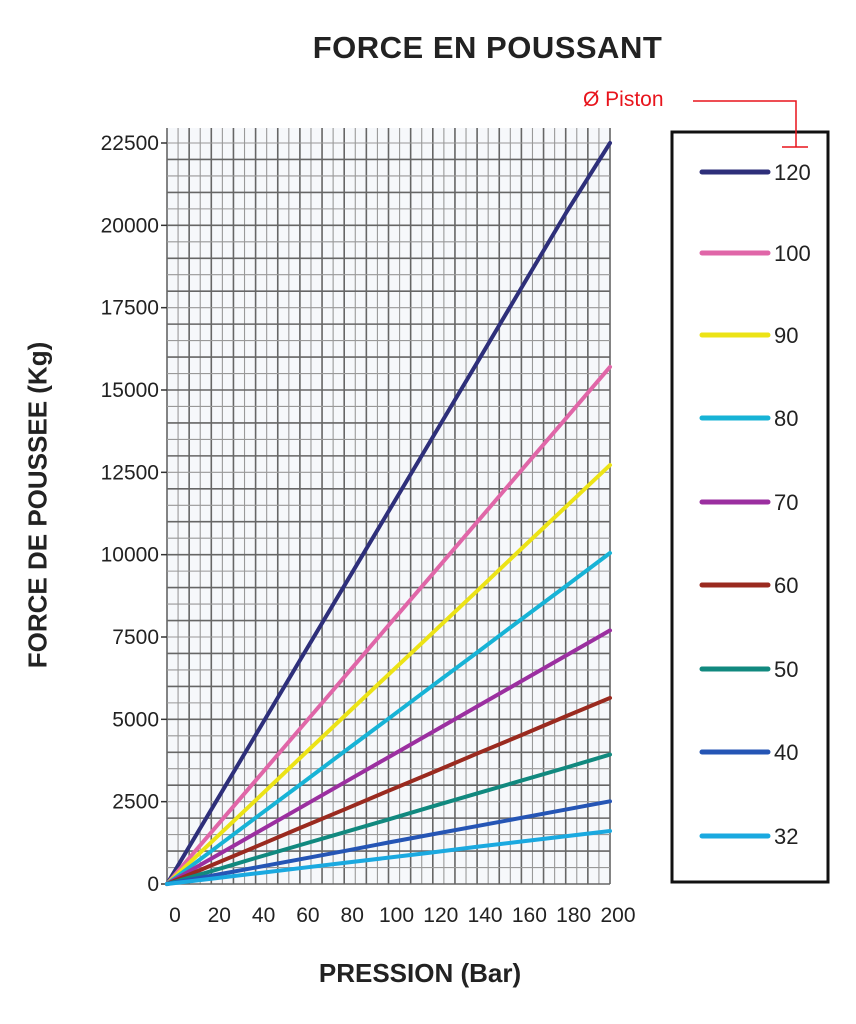 The image size is (856, 1024). What do you see at coordinates (786, 836) in the screenshot?
I see `legend-label-32: 32` at bounding box center [786, 836].